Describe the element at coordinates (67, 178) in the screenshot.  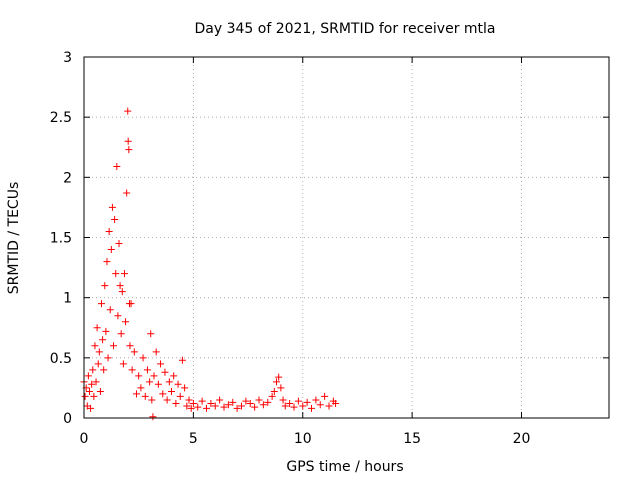
I see `y-tick-label: 2` at that location.